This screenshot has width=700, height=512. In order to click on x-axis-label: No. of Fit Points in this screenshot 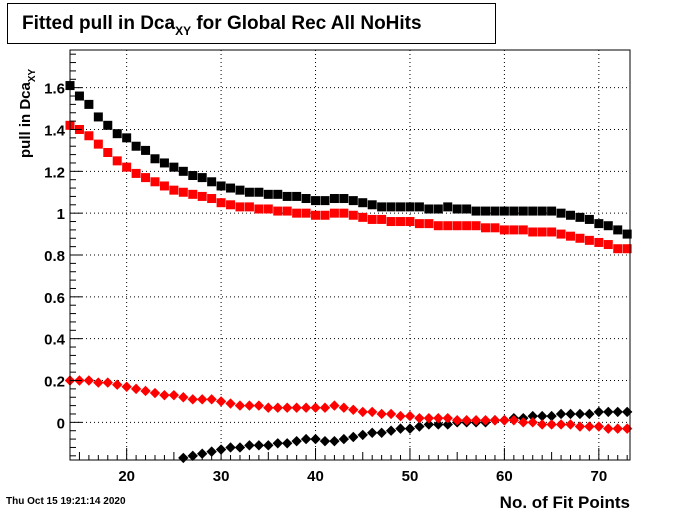, I will do `click(565, 502)`.